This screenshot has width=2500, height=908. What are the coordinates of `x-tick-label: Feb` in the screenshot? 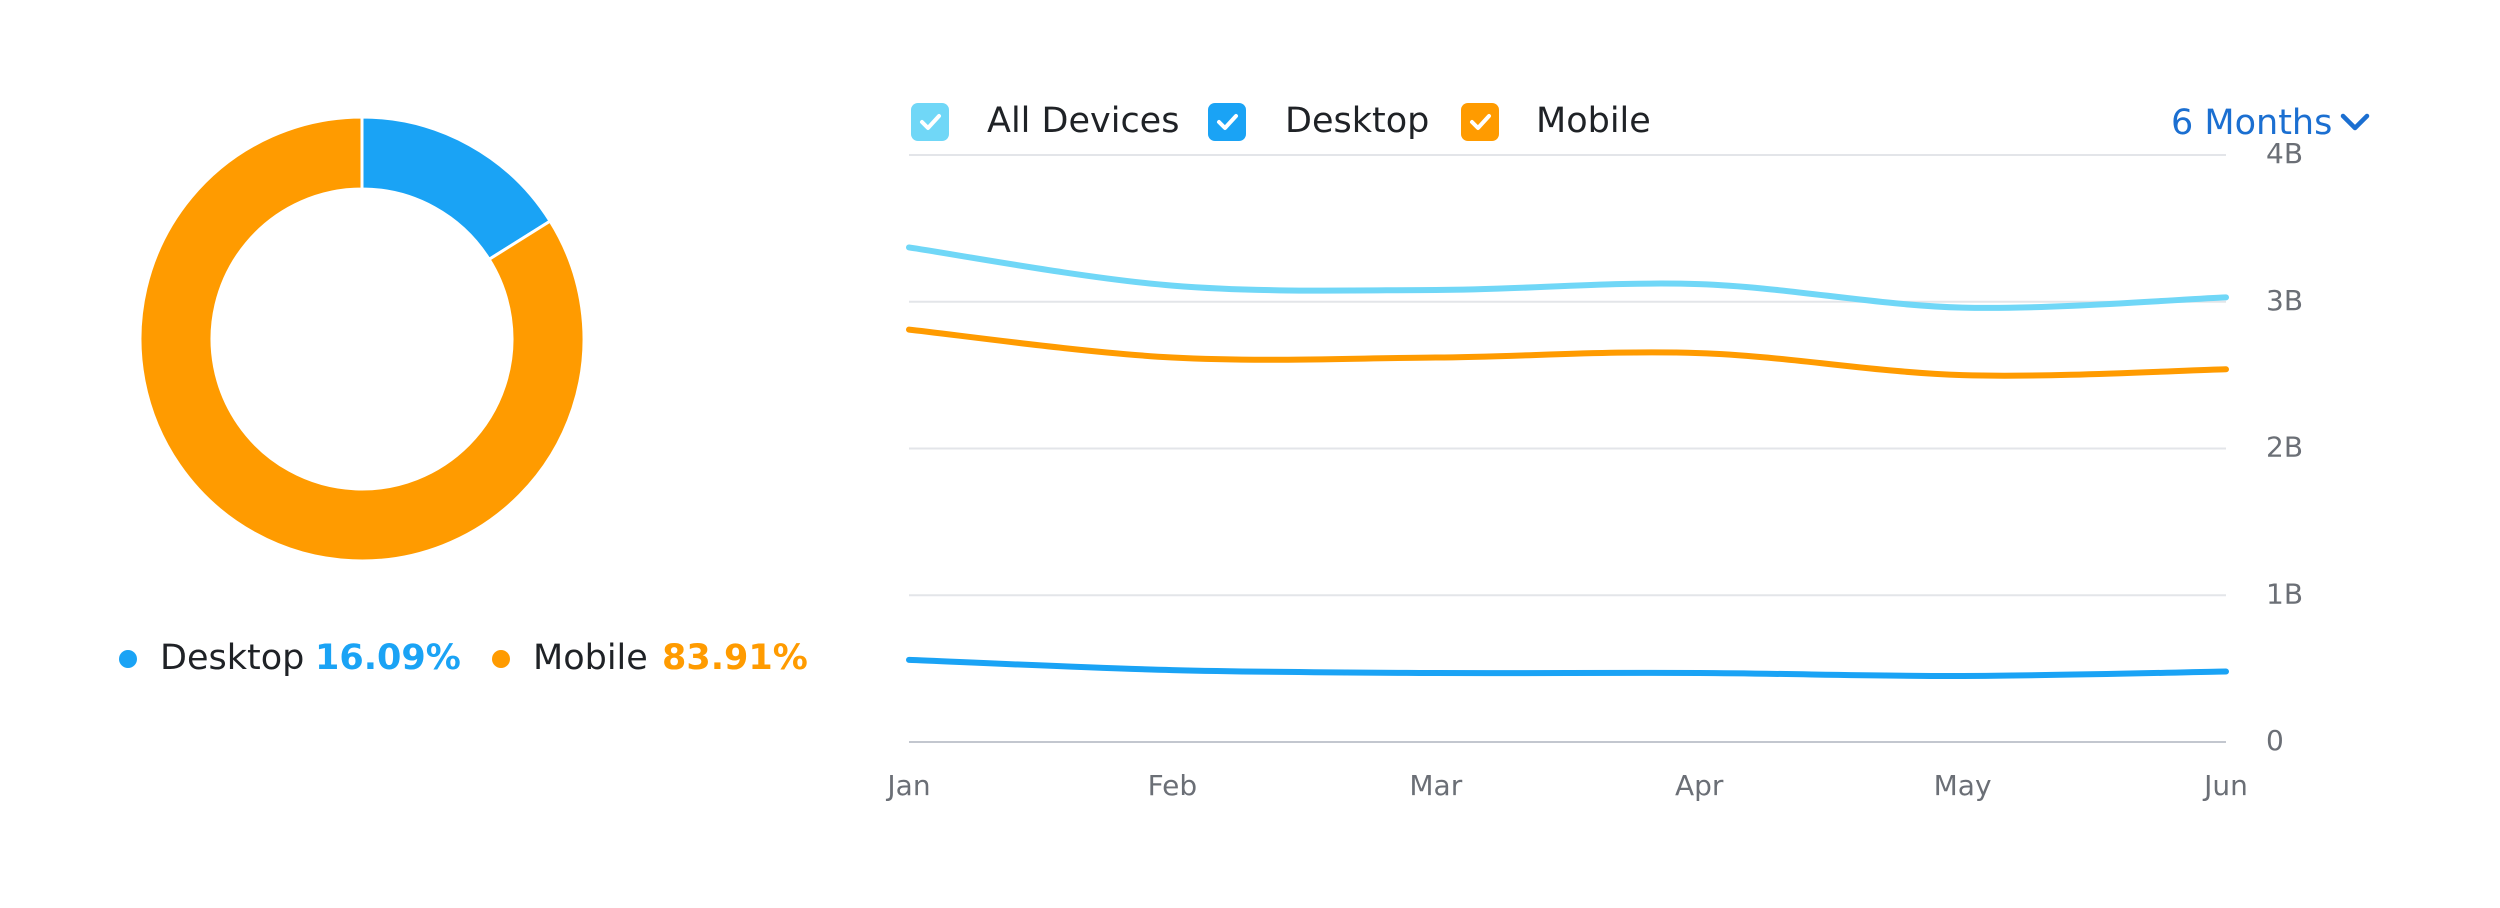 It's located at (1173, 785).